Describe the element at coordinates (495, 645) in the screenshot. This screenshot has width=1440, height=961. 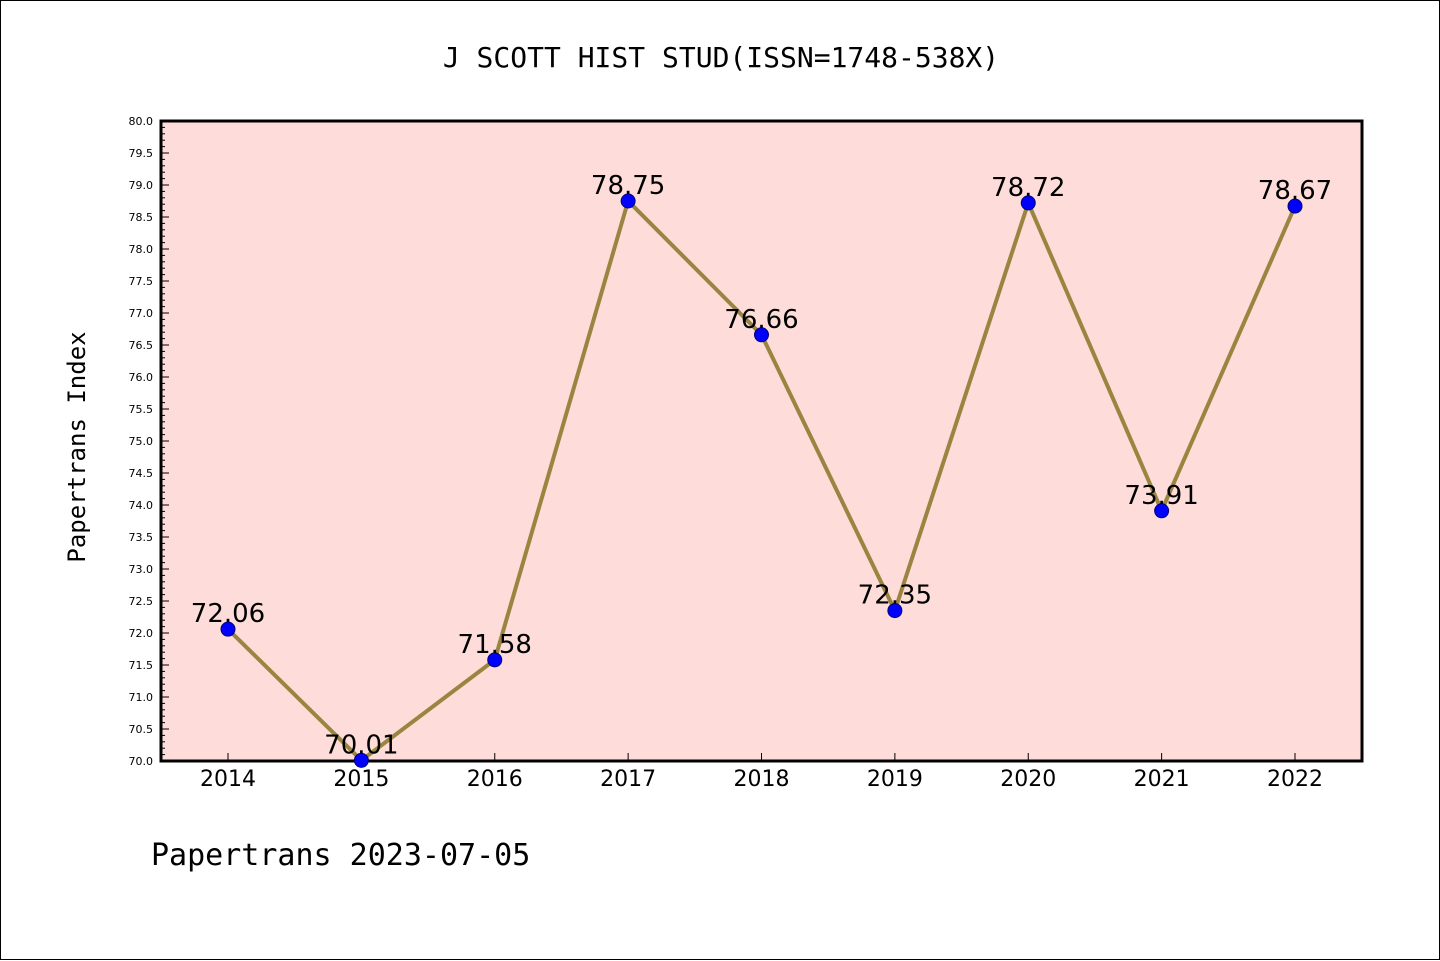
I see `data-point-label: 71.58` at that location.